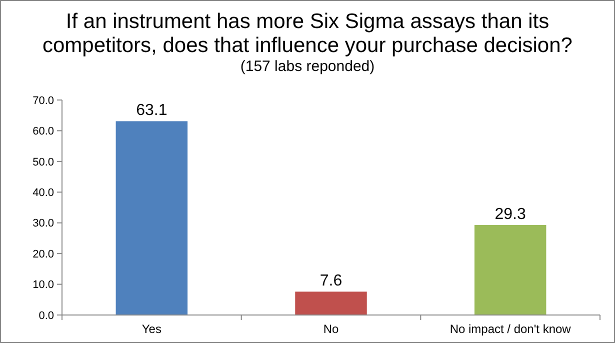 The image size is (615, 343). What do you see at coordinates (43, 224) in the screenshot?
I see `y-tick-label: 30.0` at bounding box center [43, 224].